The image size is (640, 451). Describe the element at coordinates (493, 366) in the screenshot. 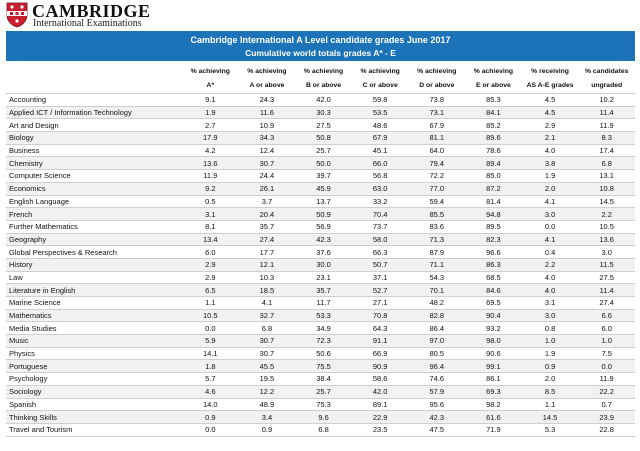

I see `value-cell: 99.1` at that location.